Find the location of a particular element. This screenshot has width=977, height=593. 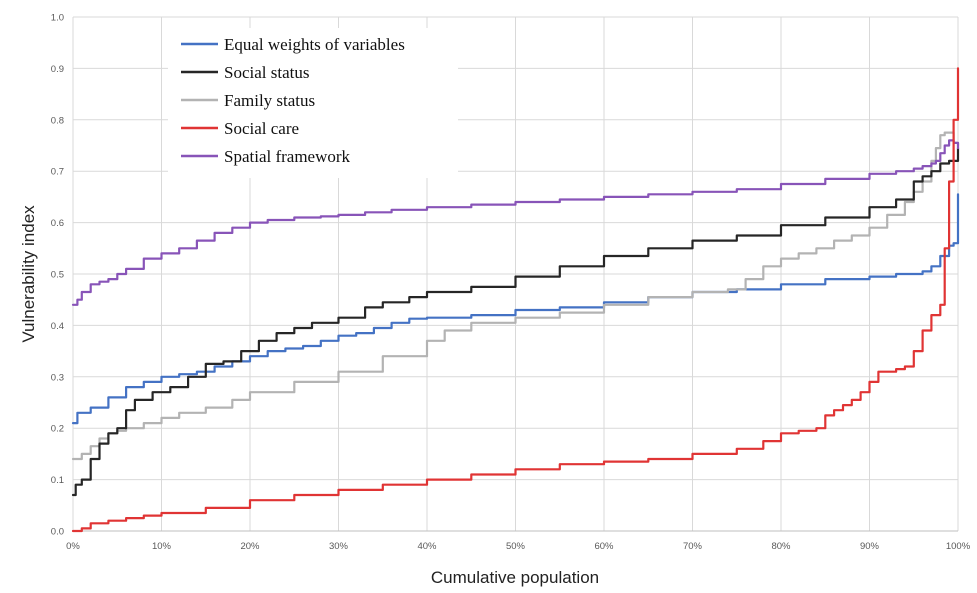

y-tick-label: 0.5 is located at coordinates (57, 275).